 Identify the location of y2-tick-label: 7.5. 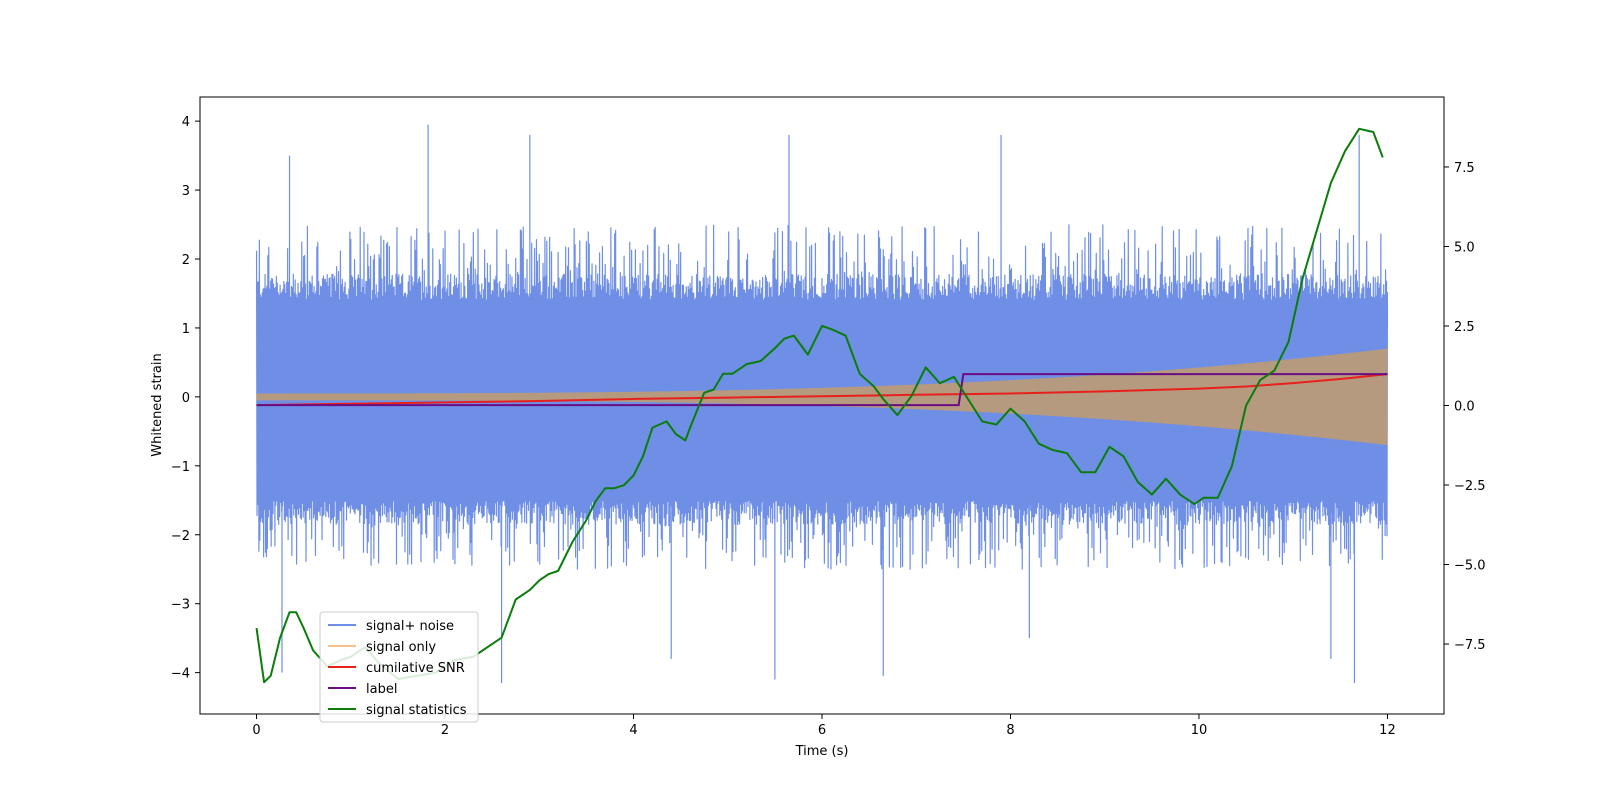
(1464, 168).